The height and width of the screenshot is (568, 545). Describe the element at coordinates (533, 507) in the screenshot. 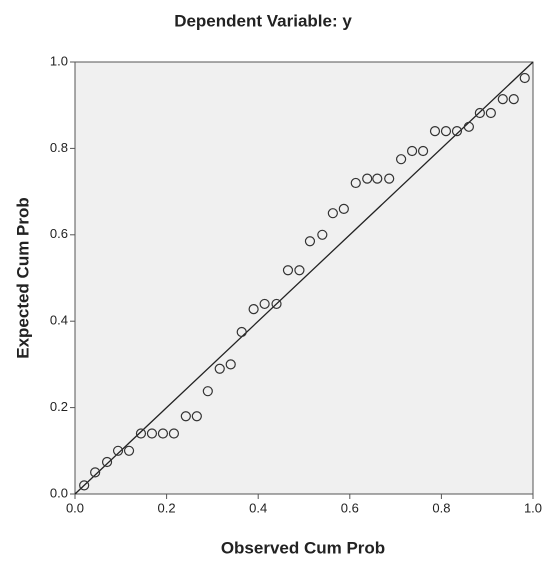

I see `x-tick-label: 1.0` at that location.